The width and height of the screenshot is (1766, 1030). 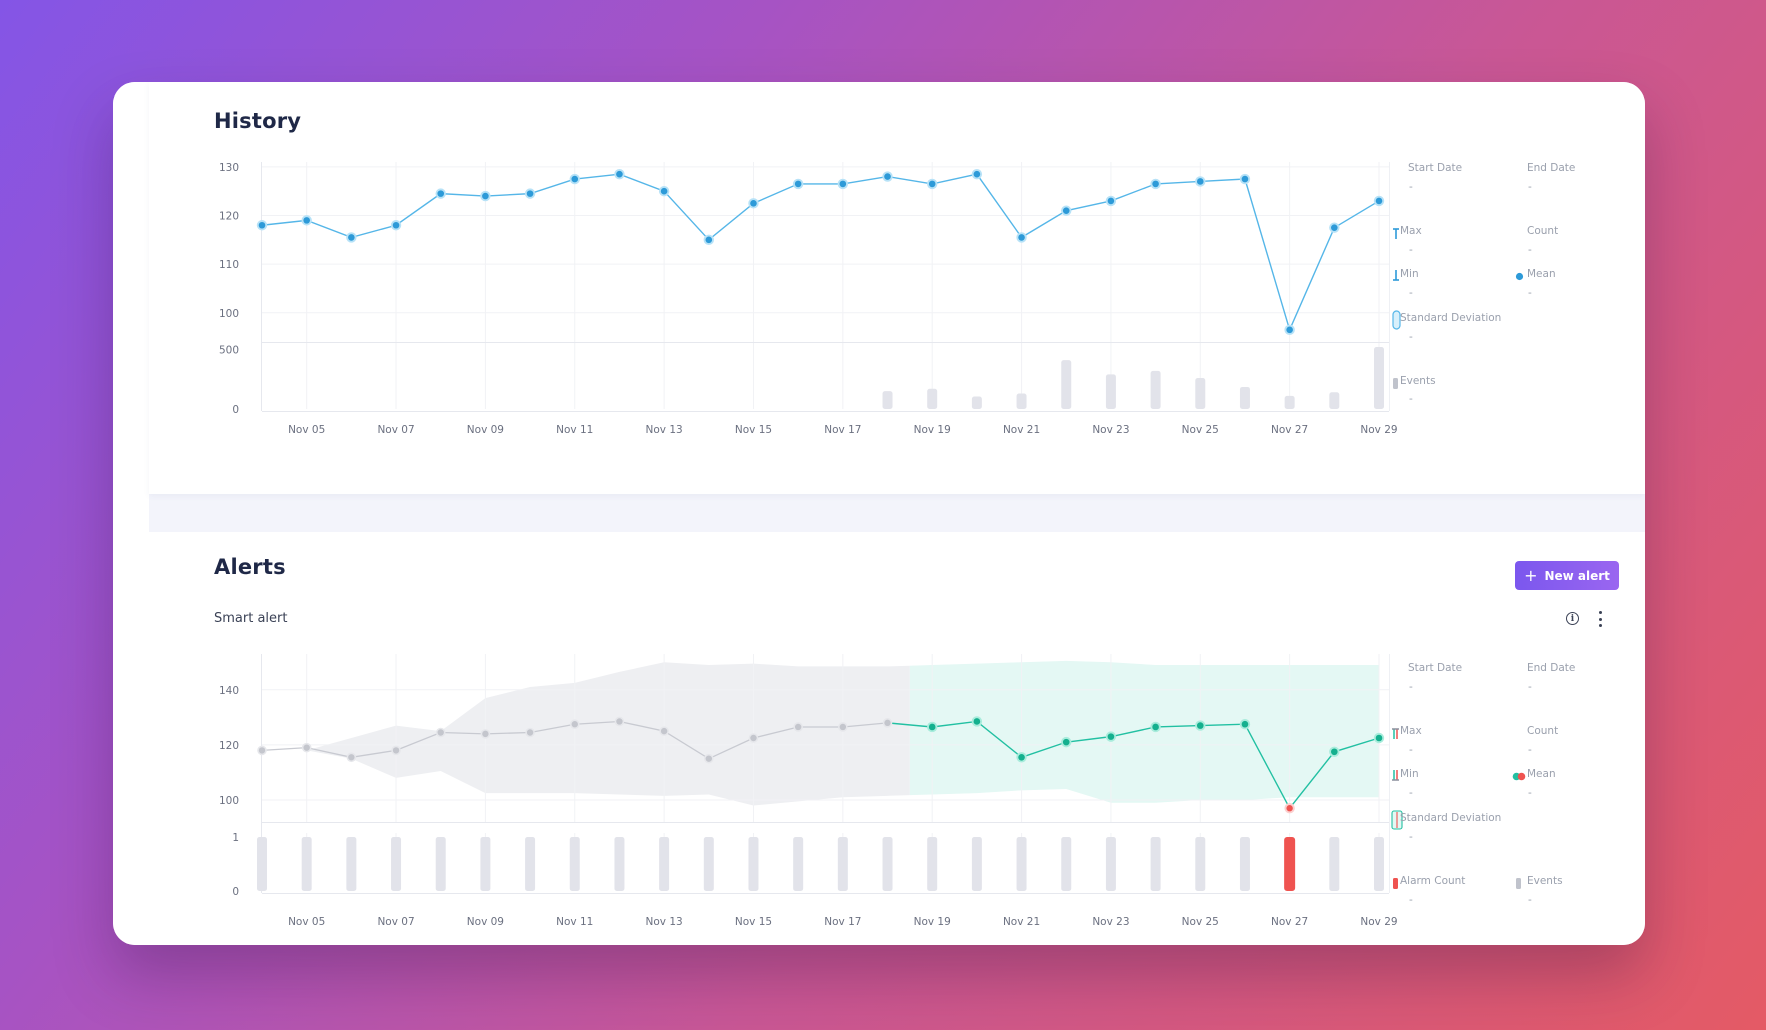 What do you see at coordinates (1395, 775) in the screenshot?
I see `alert-min-icon` at bounding box center [1395, 775].